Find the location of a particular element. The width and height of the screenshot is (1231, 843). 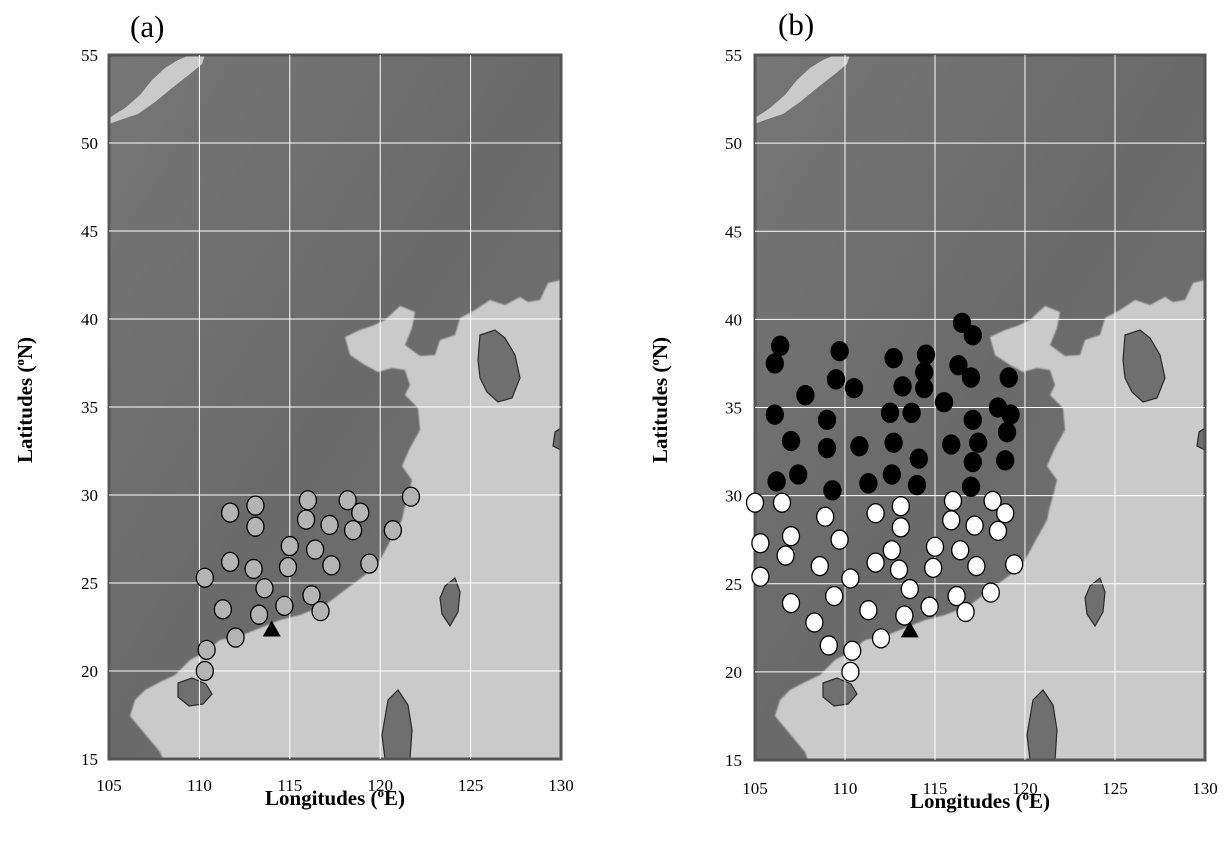

x-tick-labels-b: 105 110 115 120 125 130 is located at coordinates (980, 788).